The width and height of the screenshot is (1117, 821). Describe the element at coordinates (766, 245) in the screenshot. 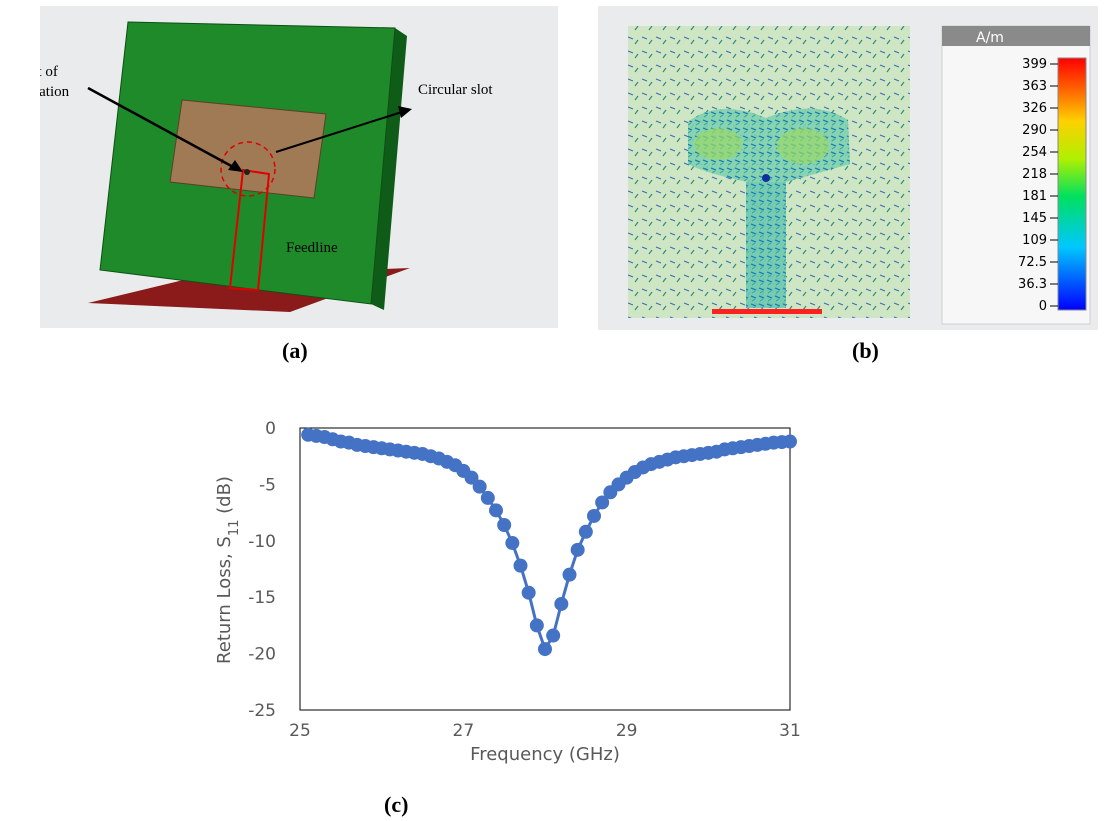

I see `feedline-current-arrows` at that location.